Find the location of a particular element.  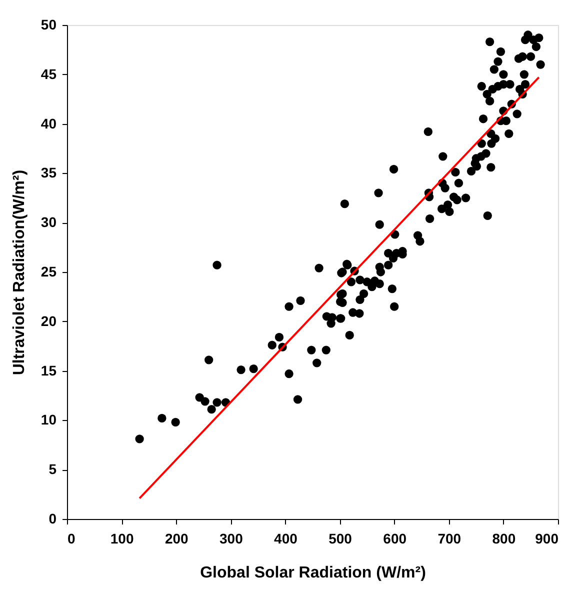

x-tick-label: 500 is located at coordinates (340, 538).